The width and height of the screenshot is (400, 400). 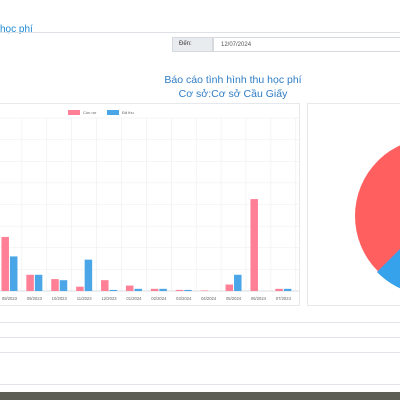 I want to click on to-date-input: 12/07/2024, so click(x=306, y=44).